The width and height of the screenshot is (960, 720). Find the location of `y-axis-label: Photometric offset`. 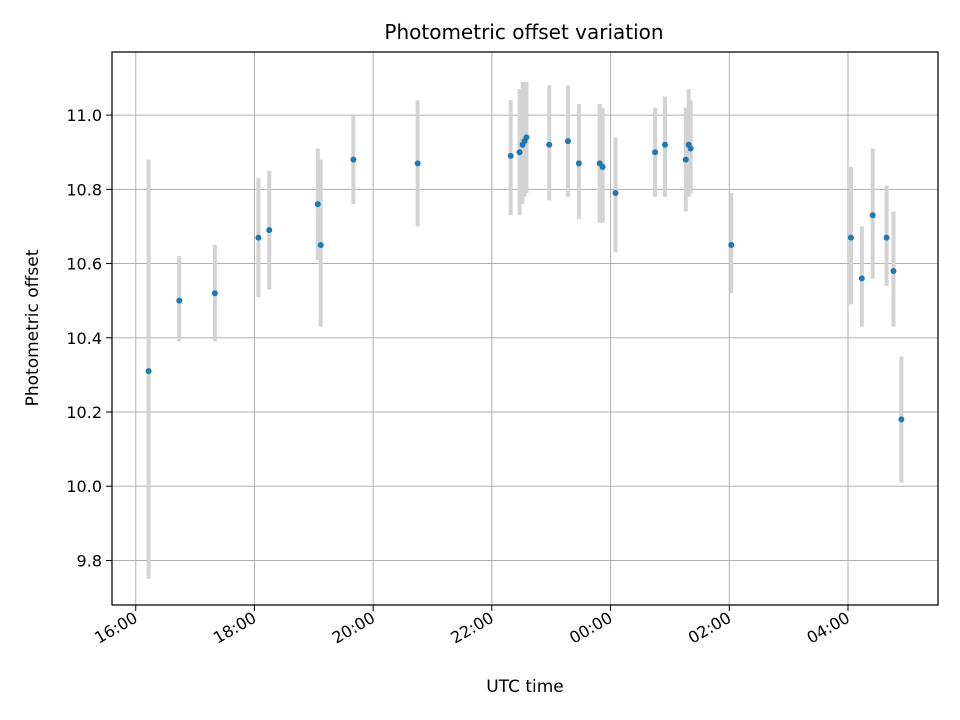

y-axis-label: Photometric offset is located at coordinates (33, 327).